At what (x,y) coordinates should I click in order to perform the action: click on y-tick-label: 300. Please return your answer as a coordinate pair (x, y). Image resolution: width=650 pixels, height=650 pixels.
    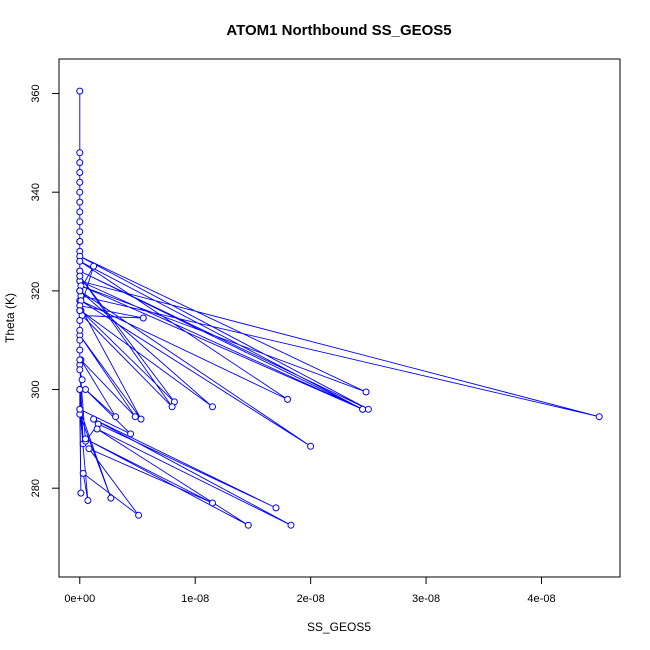
    Looking at the image, I should click on (36, 389).